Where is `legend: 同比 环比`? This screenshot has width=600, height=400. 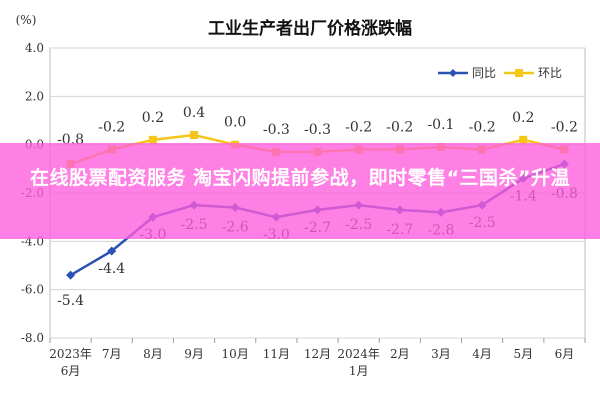 legend: 同比 环比 is located at coordinates (500, 73).